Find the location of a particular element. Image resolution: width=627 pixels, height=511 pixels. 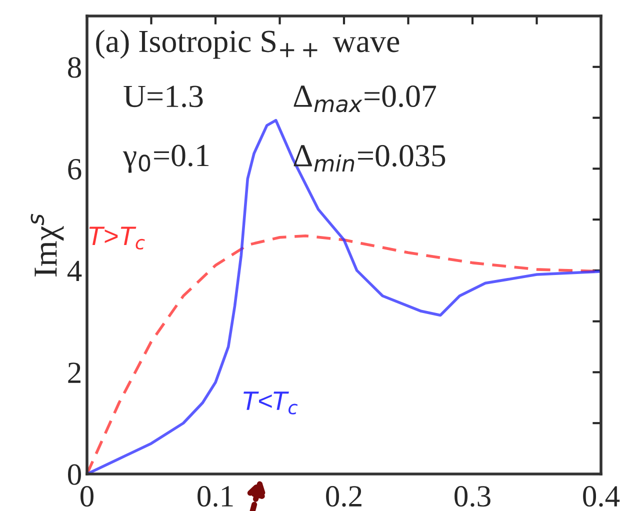

annotation: γ$_{0}$=0.1 is located at coordinates (165, 158).